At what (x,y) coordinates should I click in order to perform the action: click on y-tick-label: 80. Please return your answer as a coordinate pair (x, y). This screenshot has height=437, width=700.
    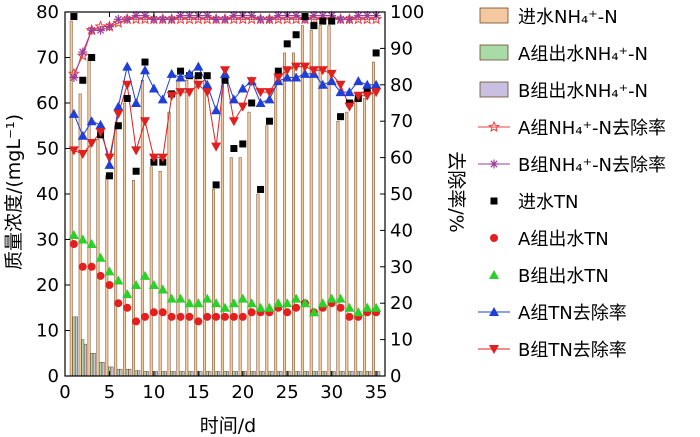
    Looking at the image, I should click on (47, 12).